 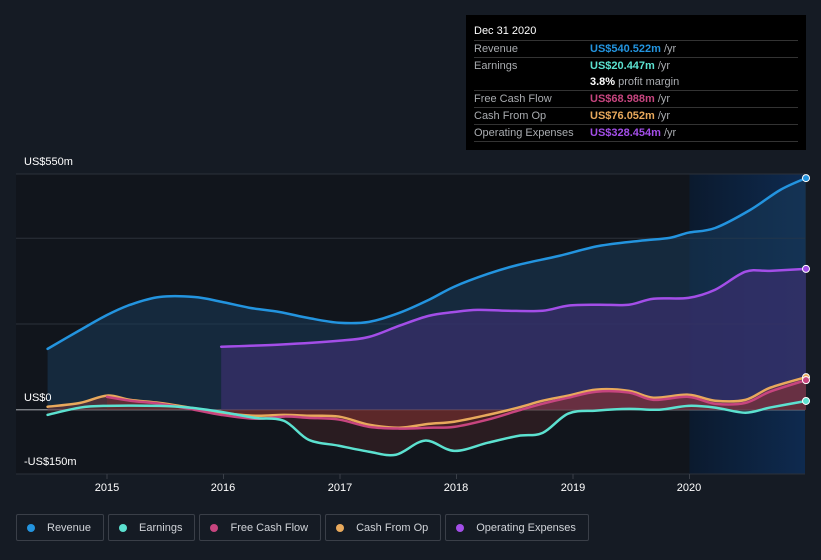 What do you see at coordinates (48, 162) in the screenshot?
I see `y-tick-label-550: US$550m` at bounding box center [48, 162].